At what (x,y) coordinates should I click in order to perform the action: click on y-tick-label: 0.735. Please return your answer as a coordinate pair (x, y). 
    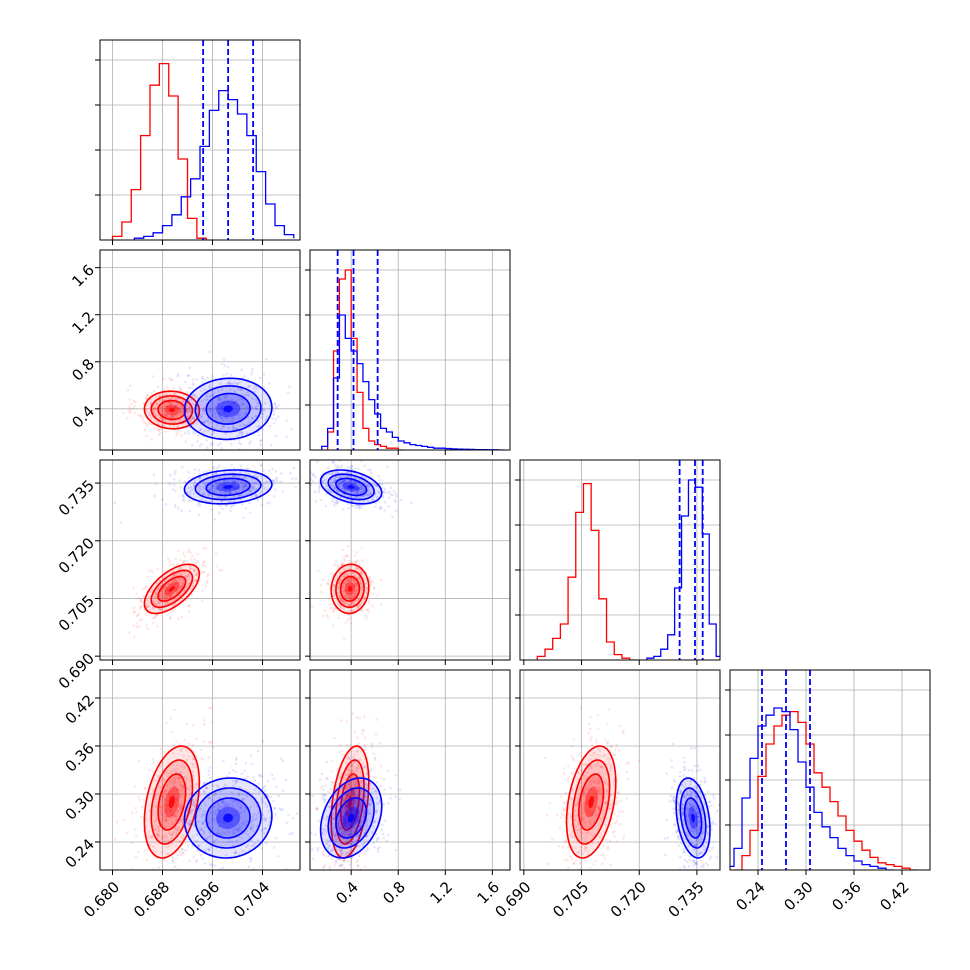
    Looking at the image, I should click on (76, 497).